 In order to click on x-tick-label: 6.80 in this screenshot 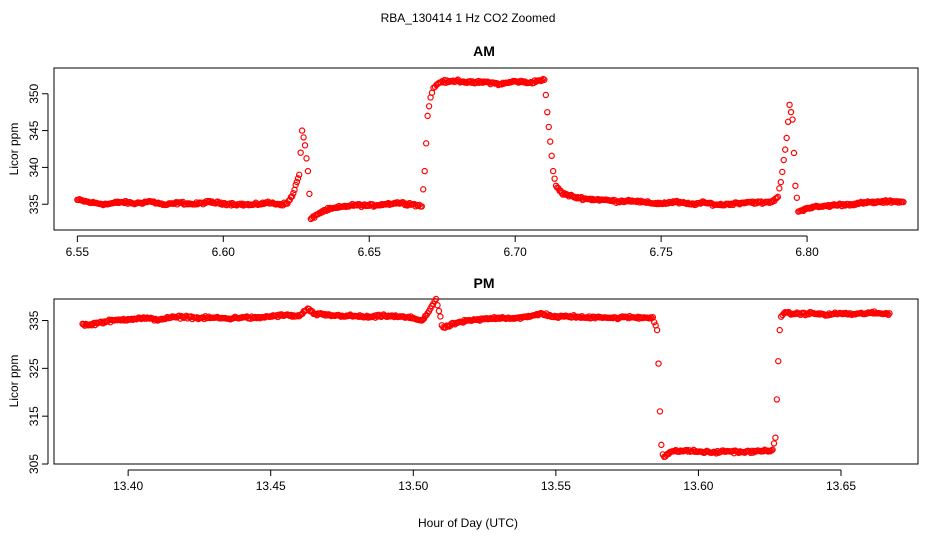, I will do `click(807, 252)`.